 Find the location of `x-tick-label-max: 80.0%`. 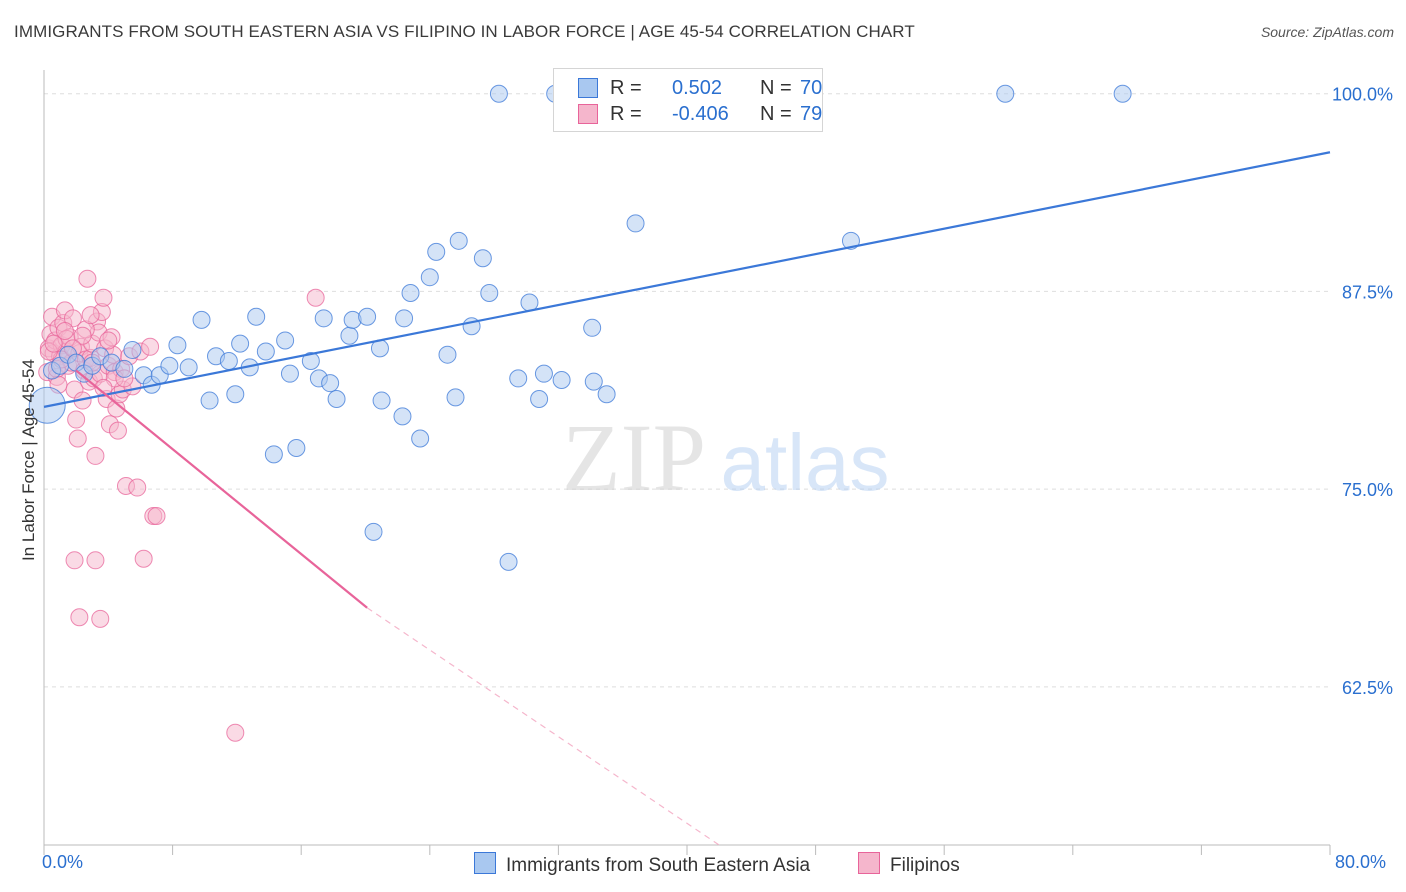

x-tick-label-max: 80.0% is located at coordinates (1361, 862).